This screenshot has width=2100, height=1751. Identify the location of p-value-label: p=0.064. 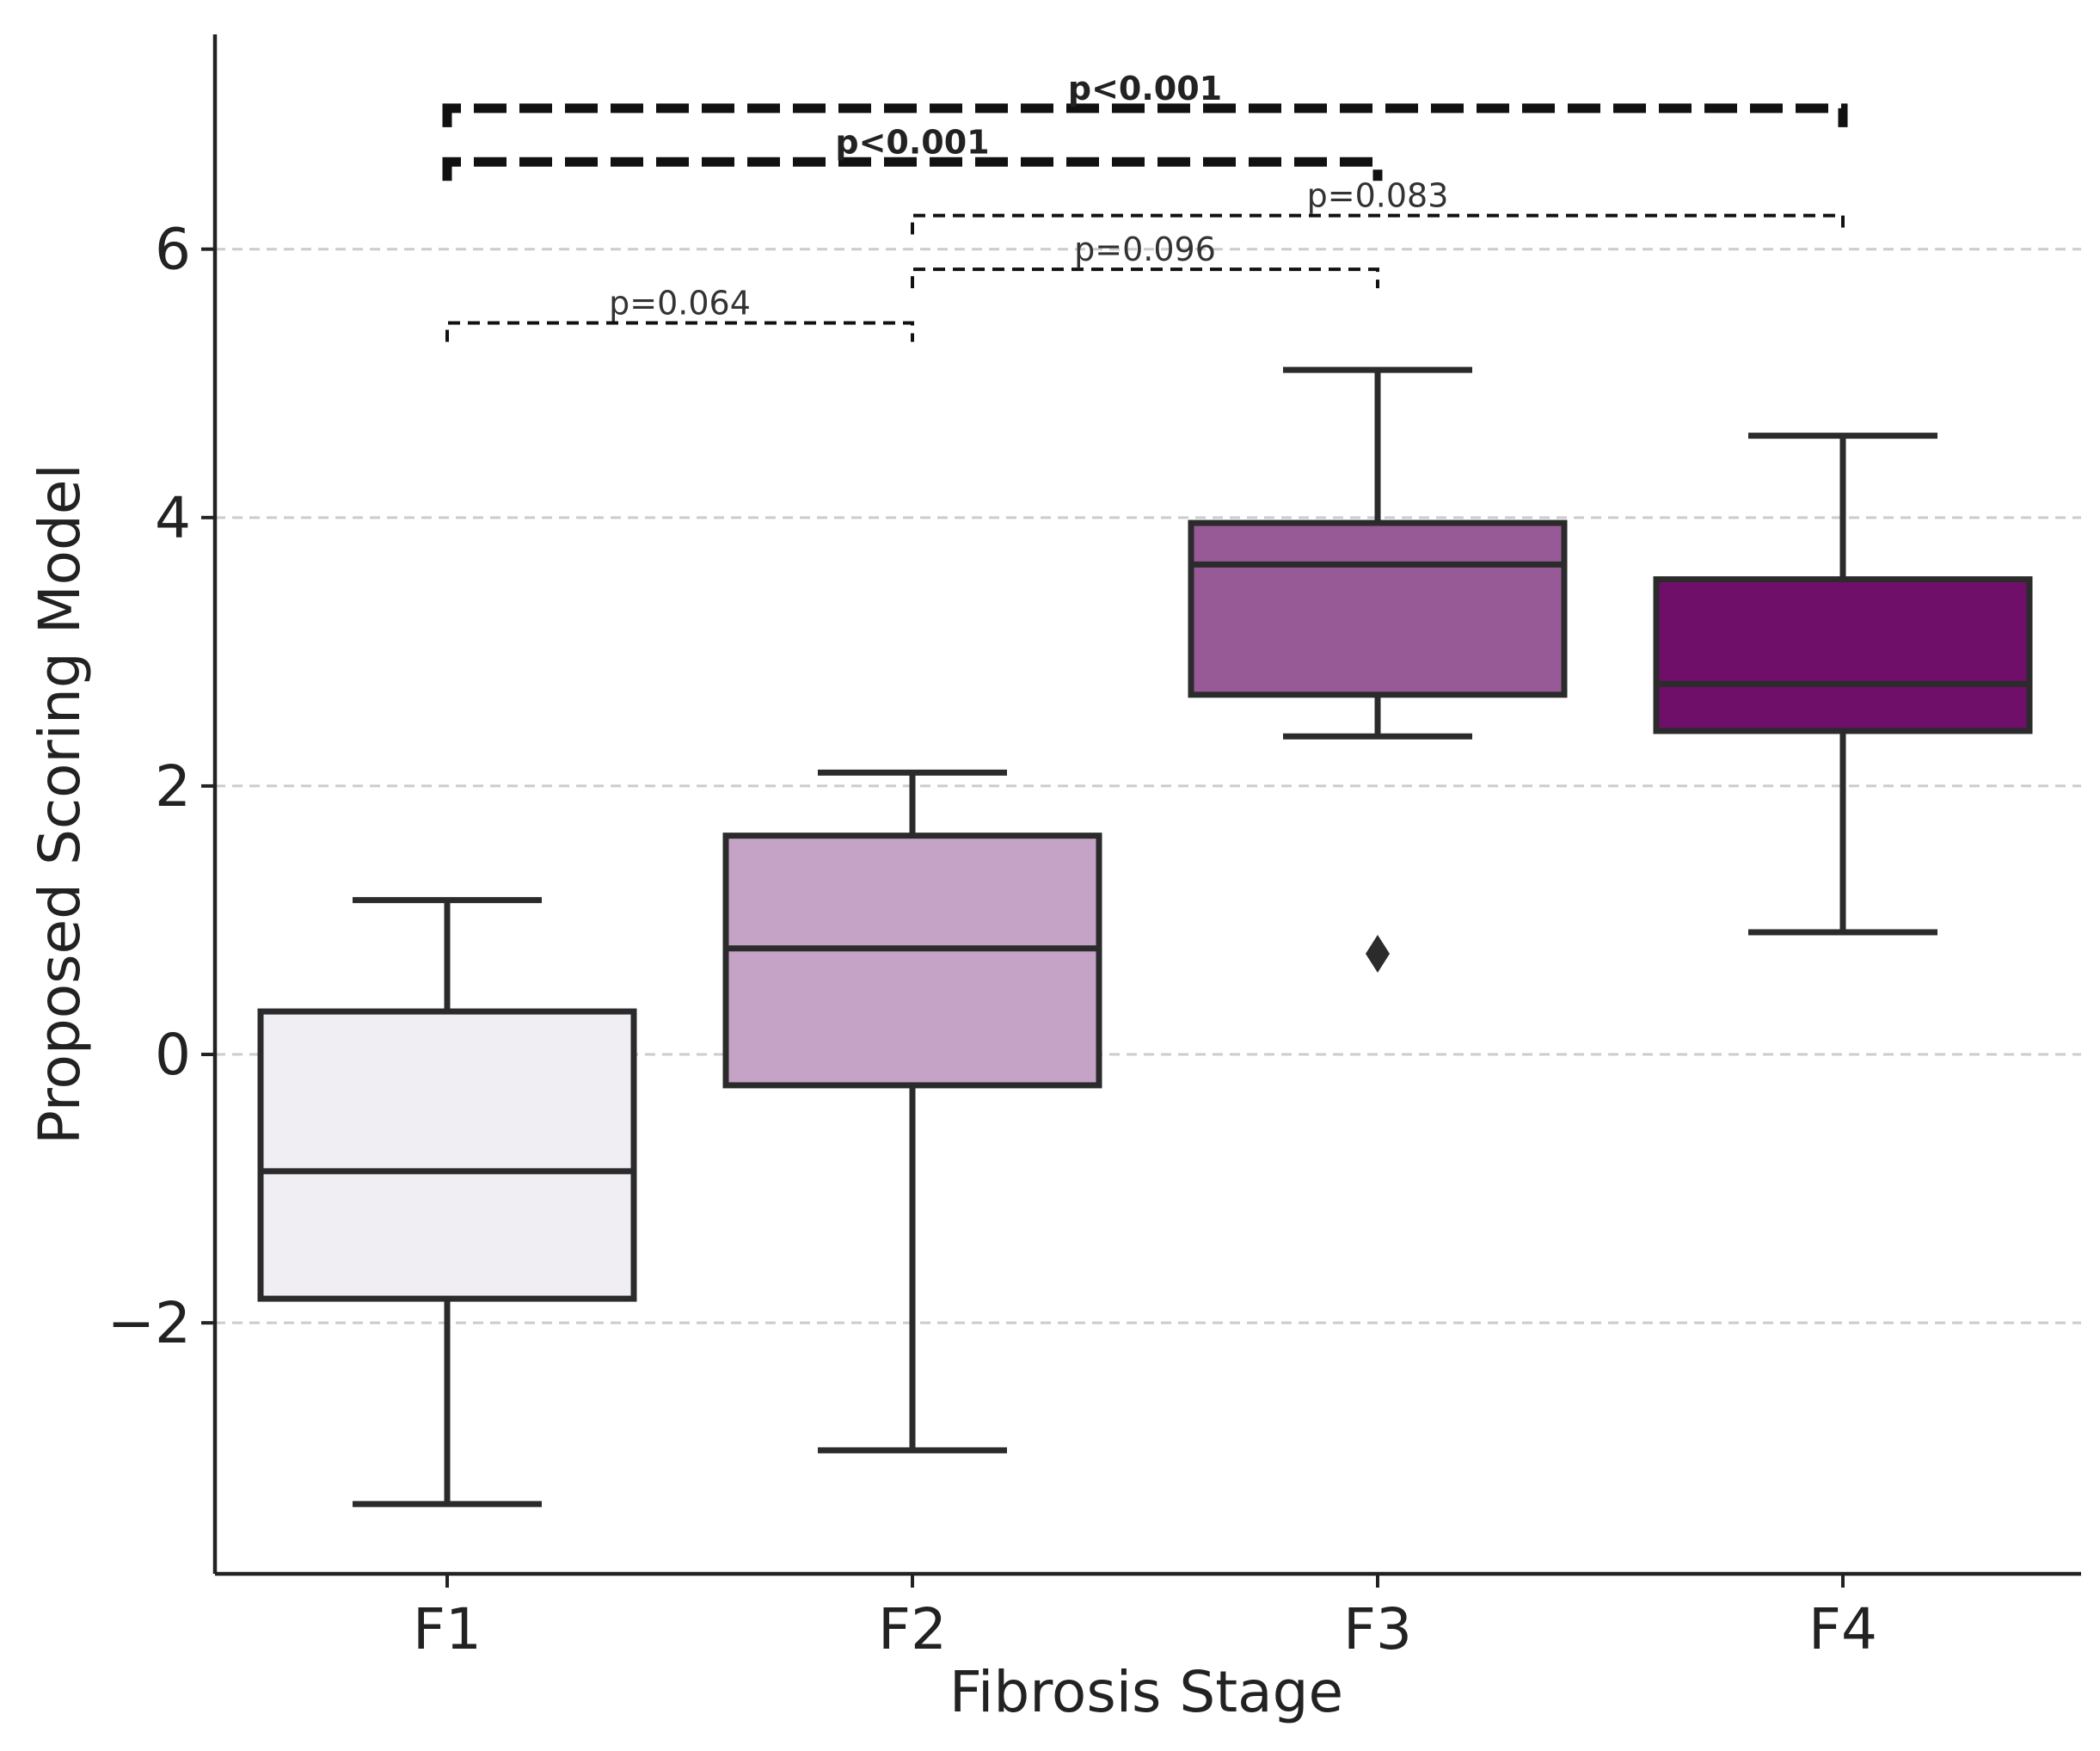
(680, 304).